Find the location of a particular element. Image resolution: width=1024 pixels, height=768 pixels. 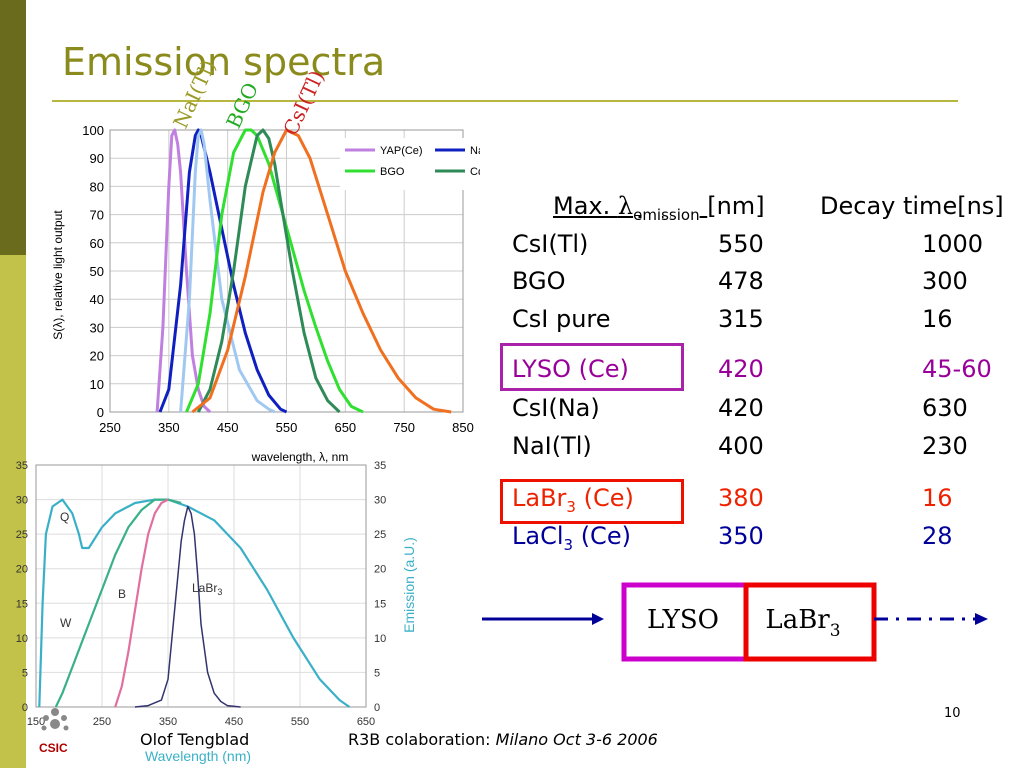

table-row-name: NaI(Tl) is located at coordinates (552, 446).